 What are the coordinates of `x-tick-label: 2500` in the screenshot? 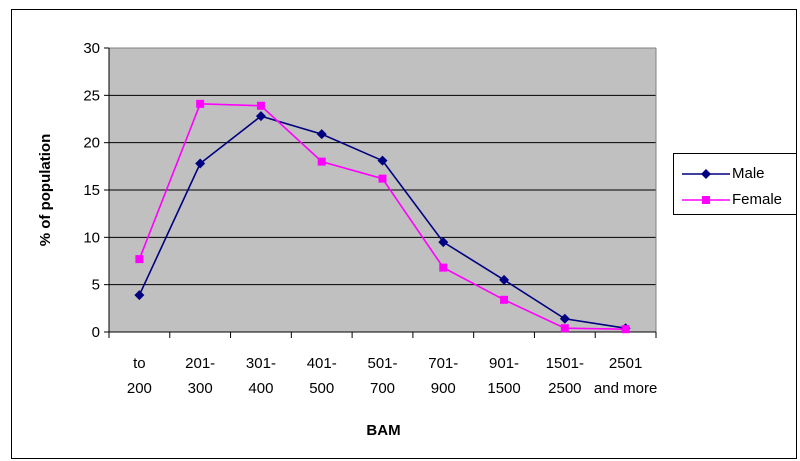 It's located at (564, 388).